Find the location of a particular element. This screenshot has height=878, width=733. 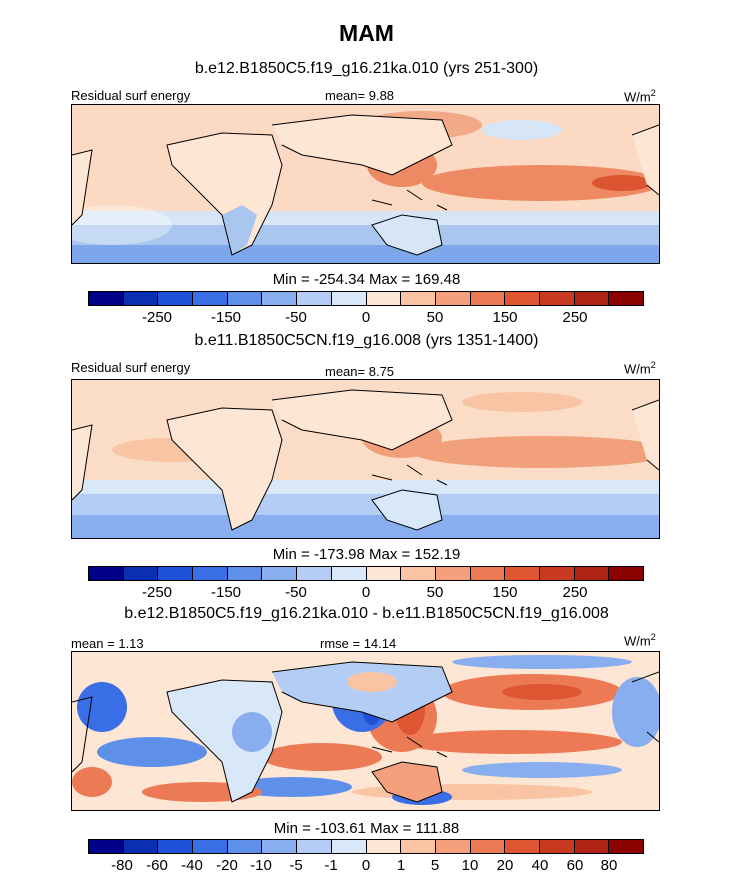

panel-1-colorbar-tick: 150 is located at coordinates (505, 317).